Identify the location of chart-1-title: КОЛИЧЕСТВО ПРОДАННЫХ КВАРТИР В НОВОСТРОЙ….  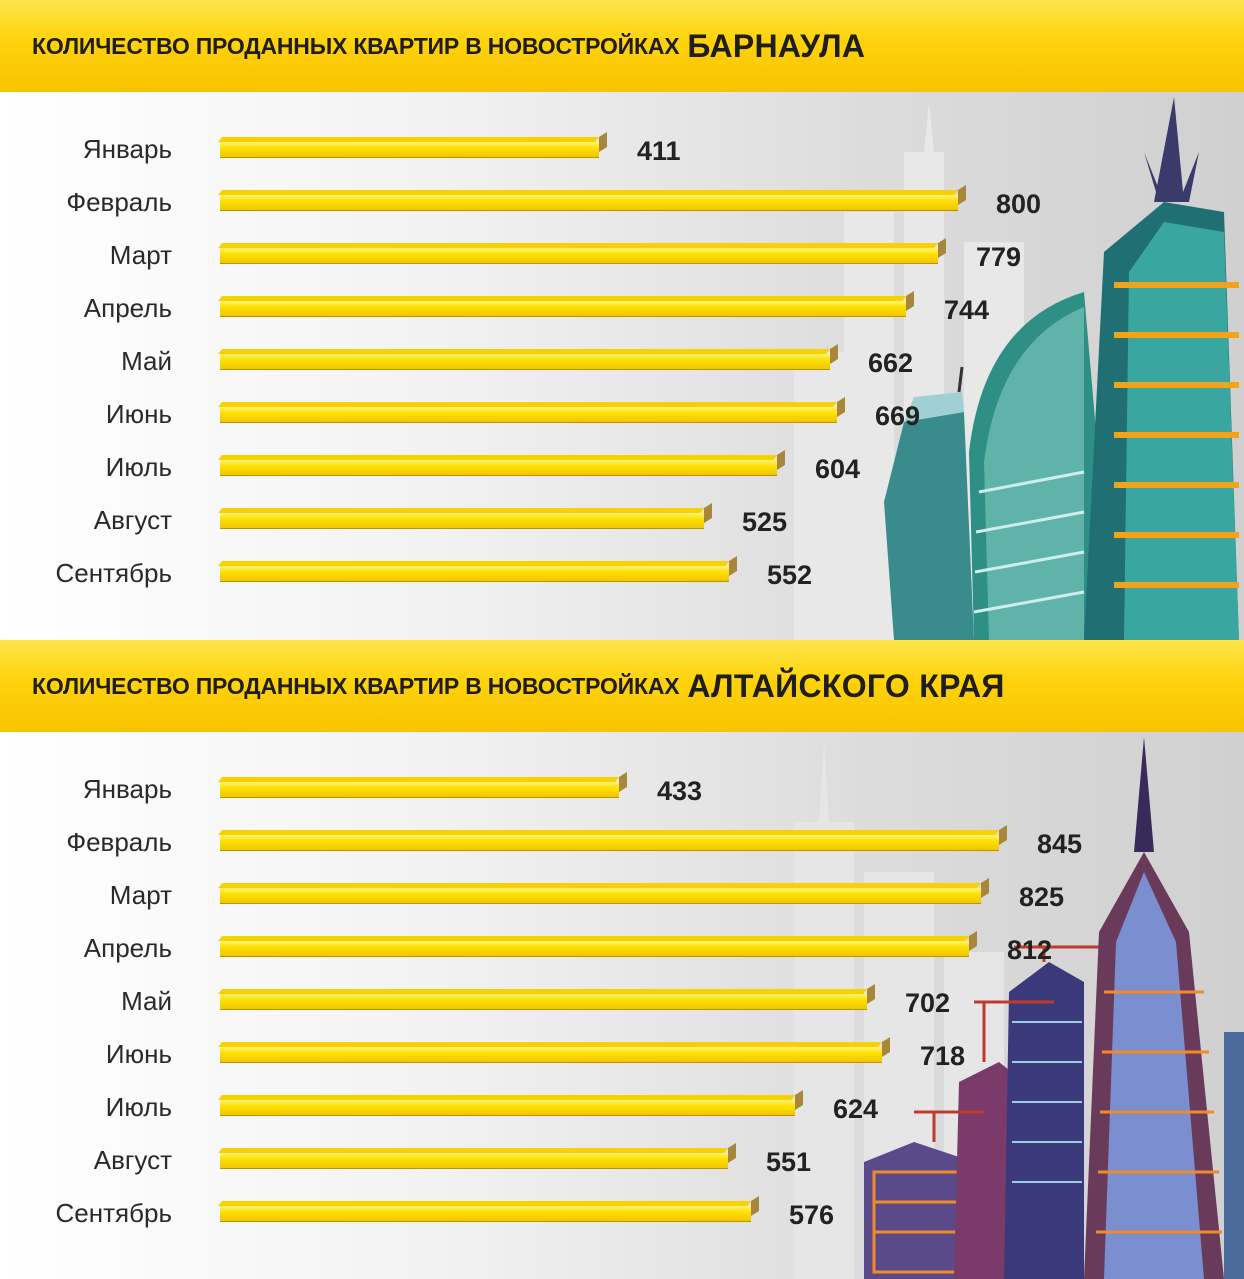
(448, 46).